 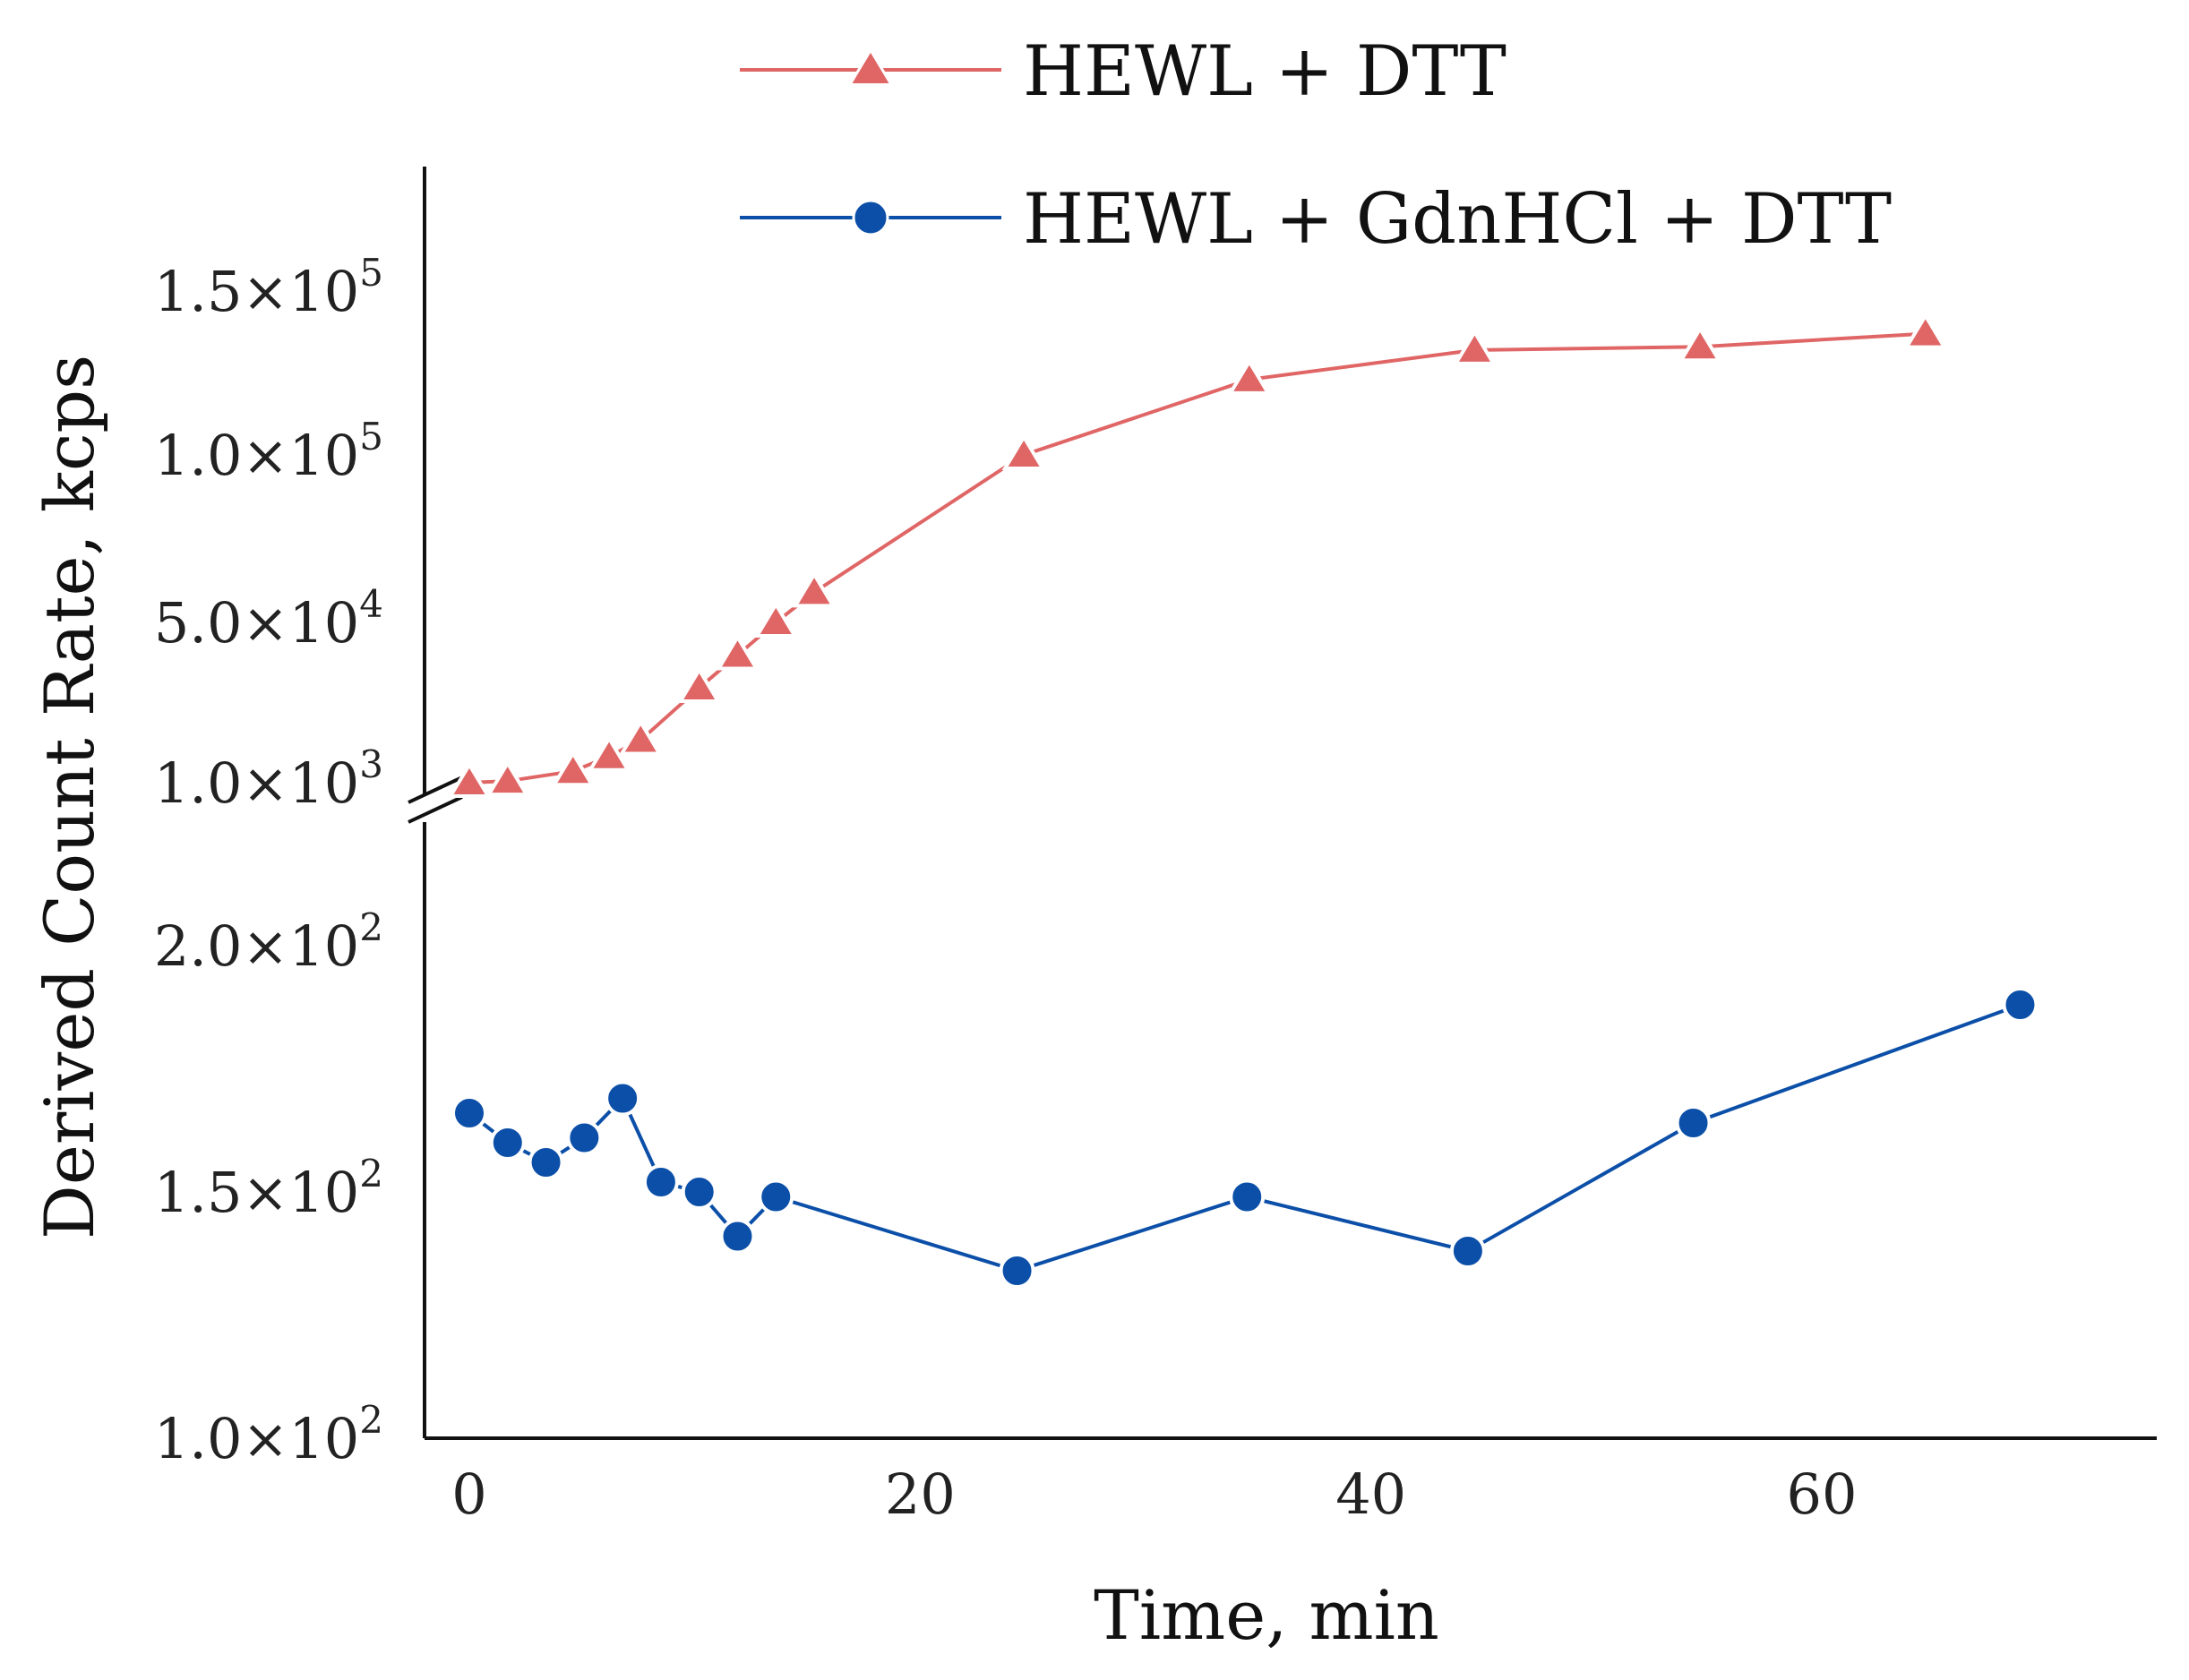 I want to click on y-tick-label: 1.0×10⁵, so click(x=268, y=451).